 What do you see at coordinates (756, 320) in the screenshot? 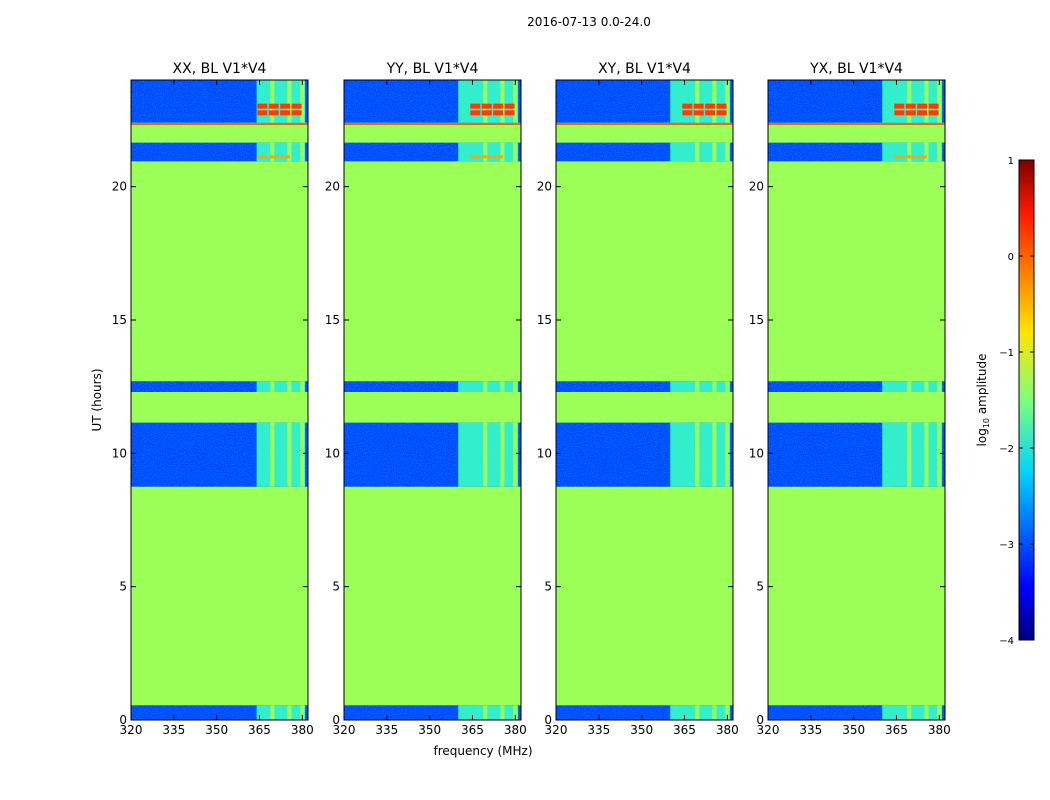
I see `y-tick-label: 15` at bounding box center [756, 320].